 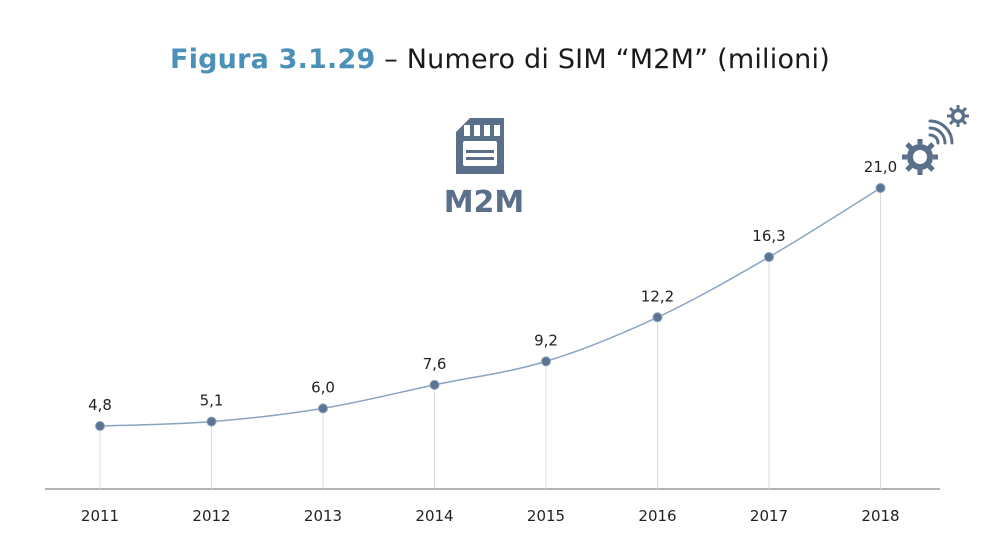 I want to click on x-tick-label-2016: 2016, so click(x=657, y=516).